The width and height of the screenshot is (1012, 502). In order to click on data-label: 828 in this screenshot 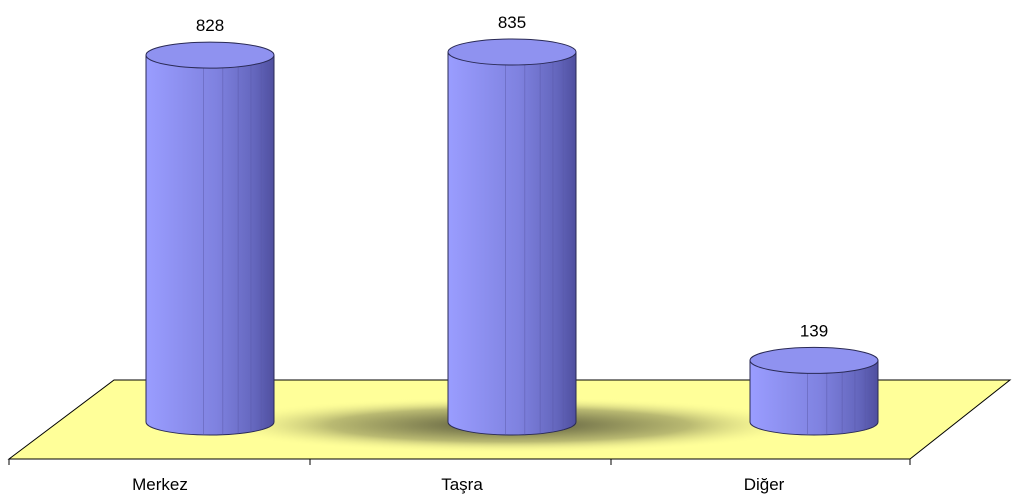, I will do `click(210, 25)`.